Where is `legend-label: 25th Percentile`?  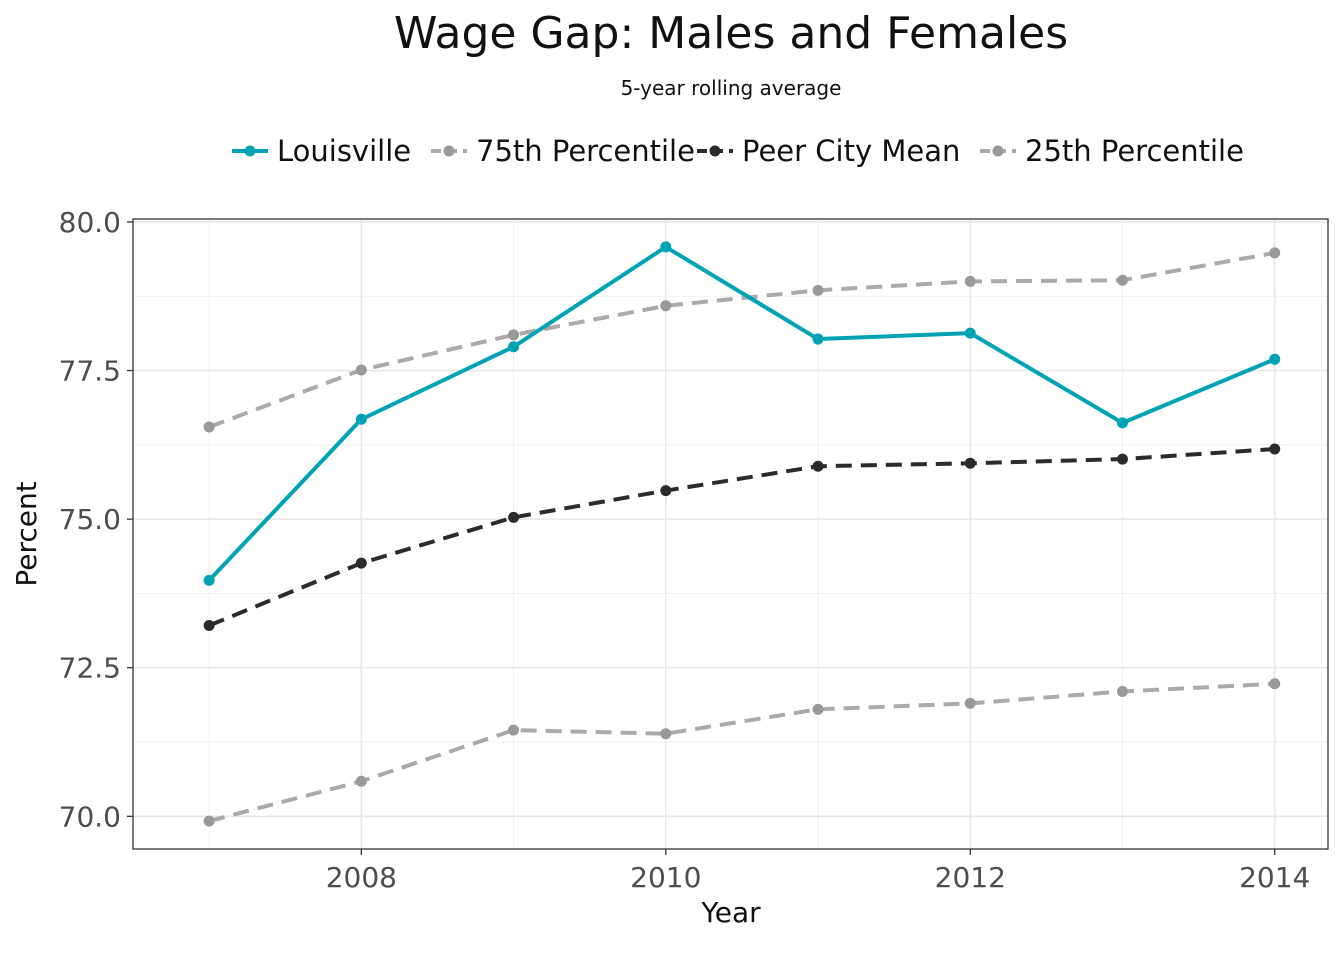
legend-label: 25th Percentile is located at coordinates (1134, 151).